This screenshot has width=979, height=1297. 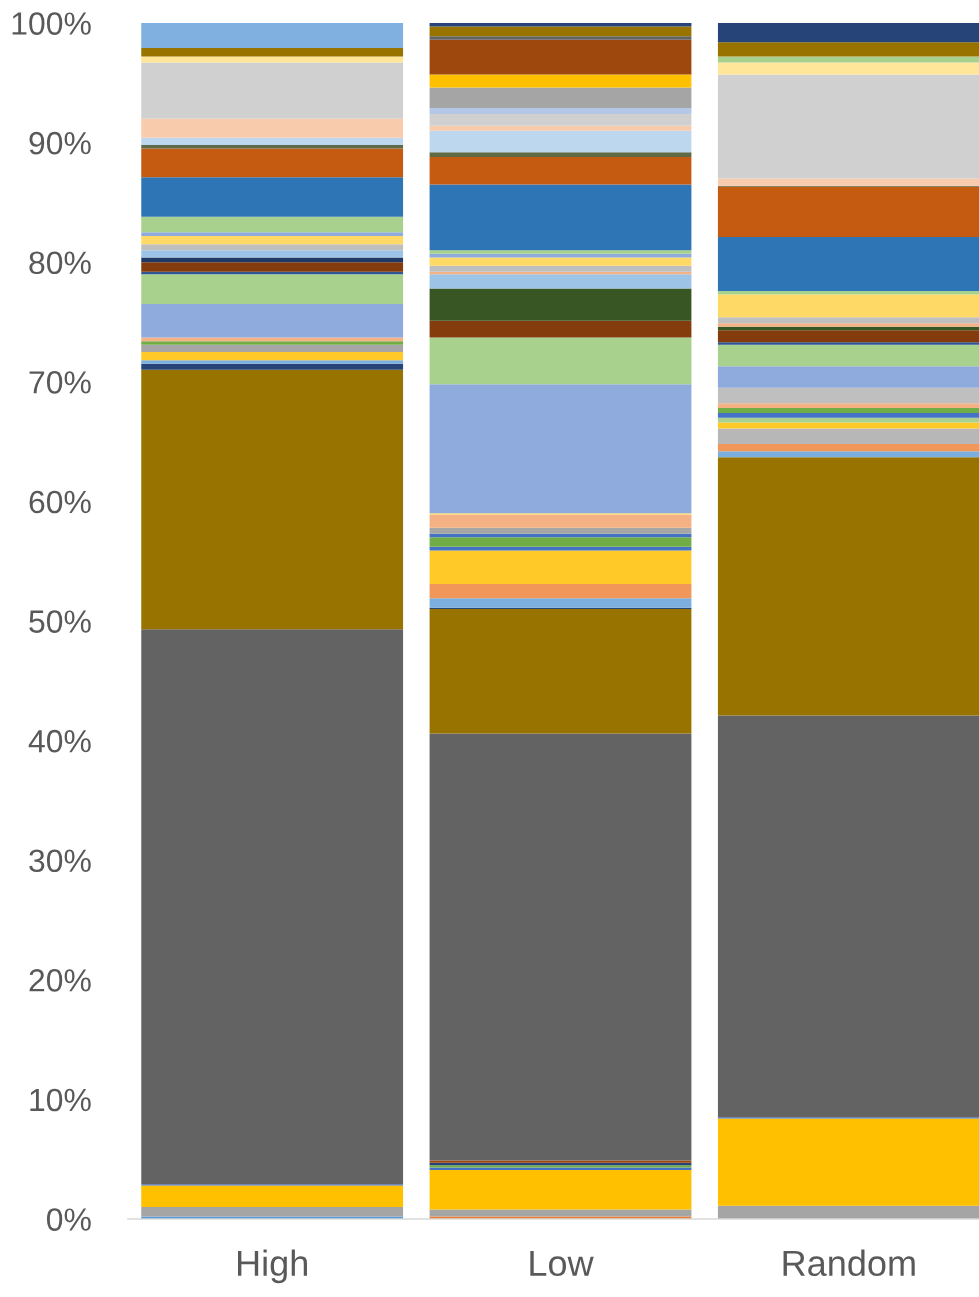 I want to click on y-tick-label: 50%, so click(x=60, y=621).